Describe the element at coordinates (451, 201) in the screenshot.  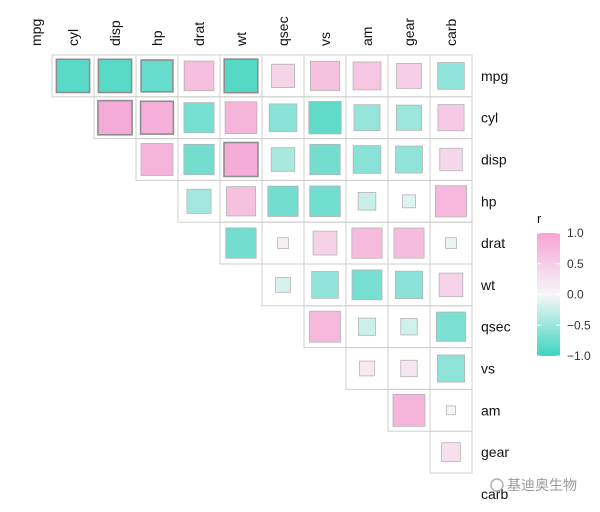
I see `tile-hp-carb` at that location.